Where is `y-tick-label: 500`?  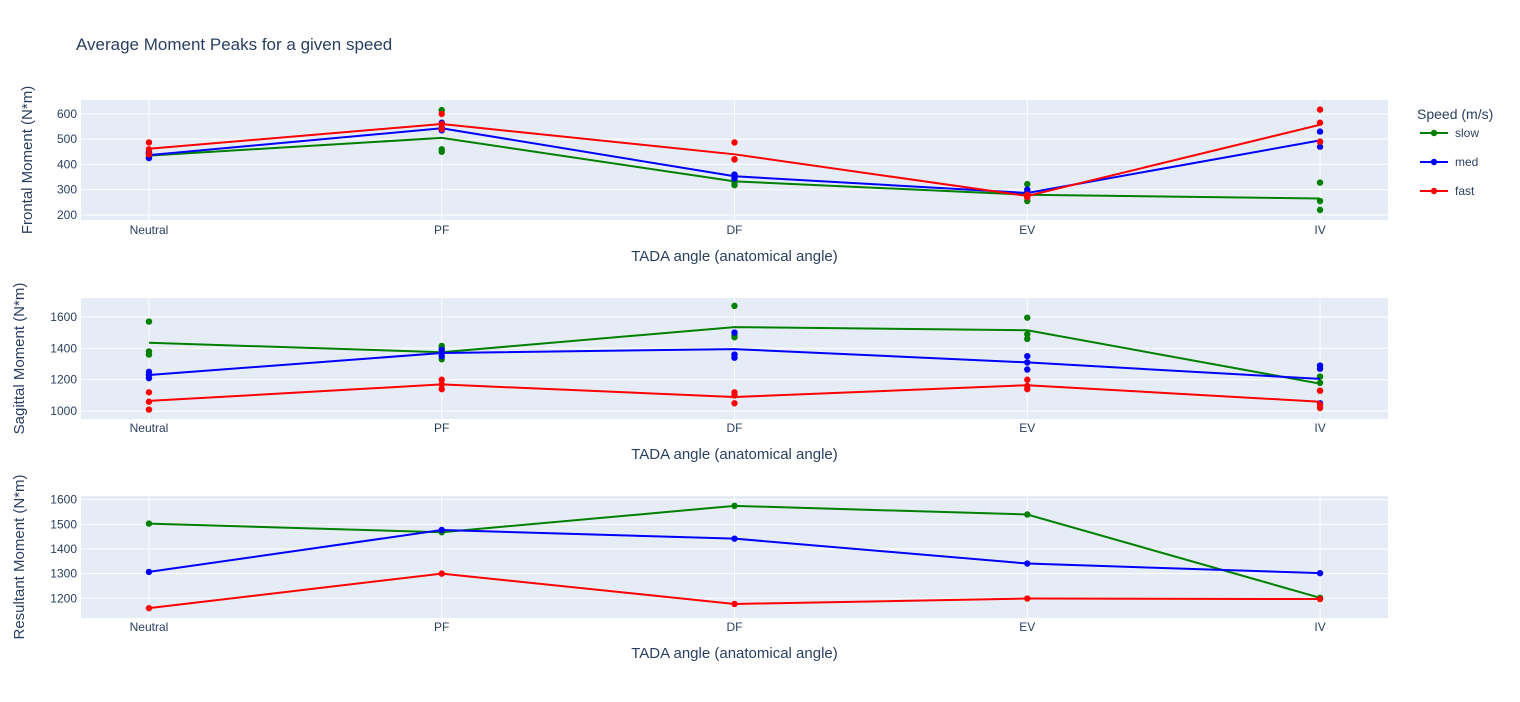 y-tick-label: 500 is located at coordinates (67, 139).